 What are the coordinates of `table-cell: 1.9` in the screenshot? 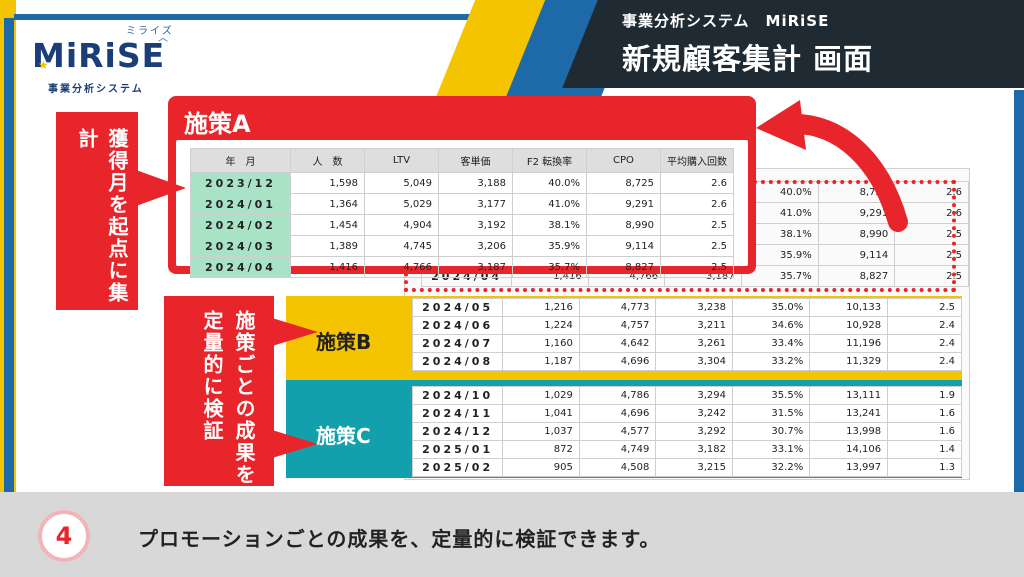 It's located at (924, 395).